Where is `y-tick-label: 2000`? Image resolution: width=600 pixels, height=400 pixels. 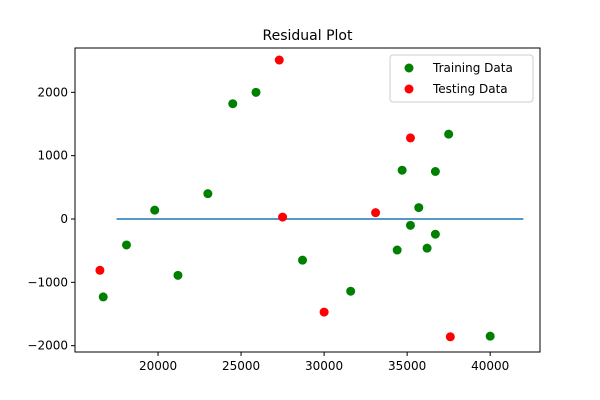 y-tick-label: 2000 is located at coordinates (52, 92).